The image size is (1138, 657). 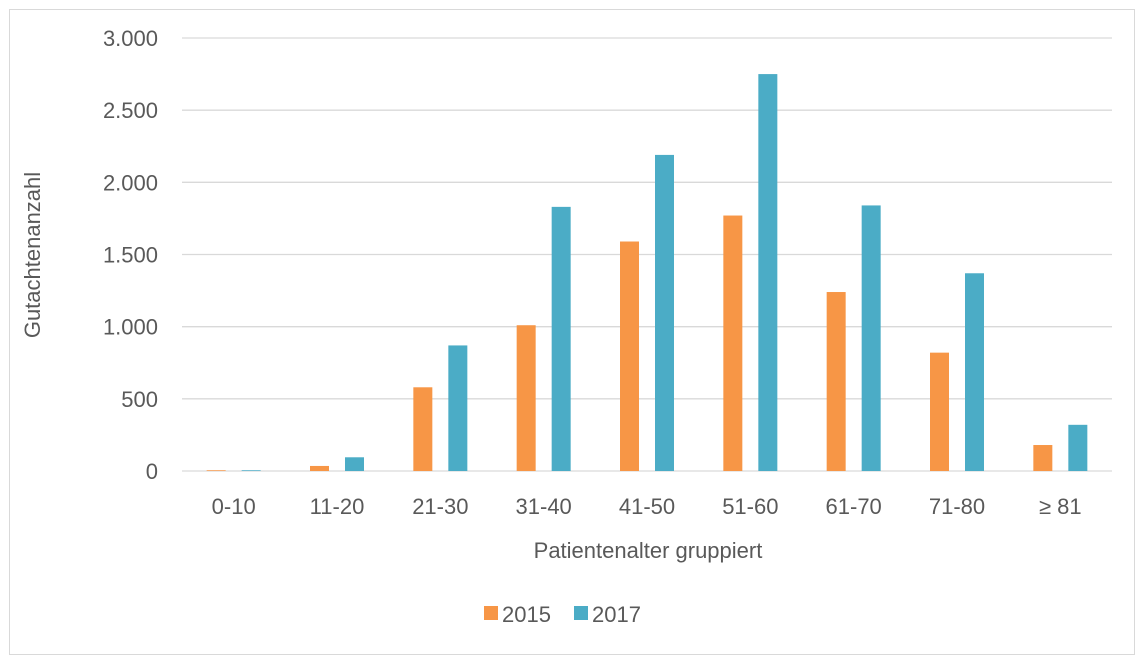 I want to click on bar-2017-≥ 81, so click(x=1077, y=448).